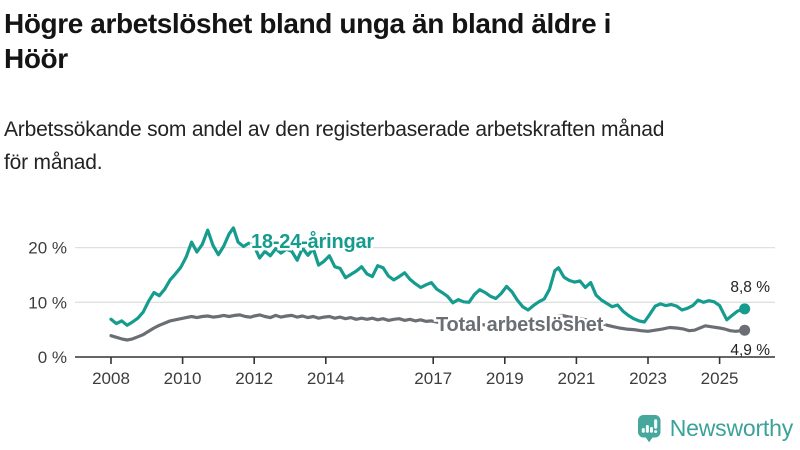  Describe the element at coordinates (648, 378) in the screenshot. I see `x-tick-label: 2023` at that location.